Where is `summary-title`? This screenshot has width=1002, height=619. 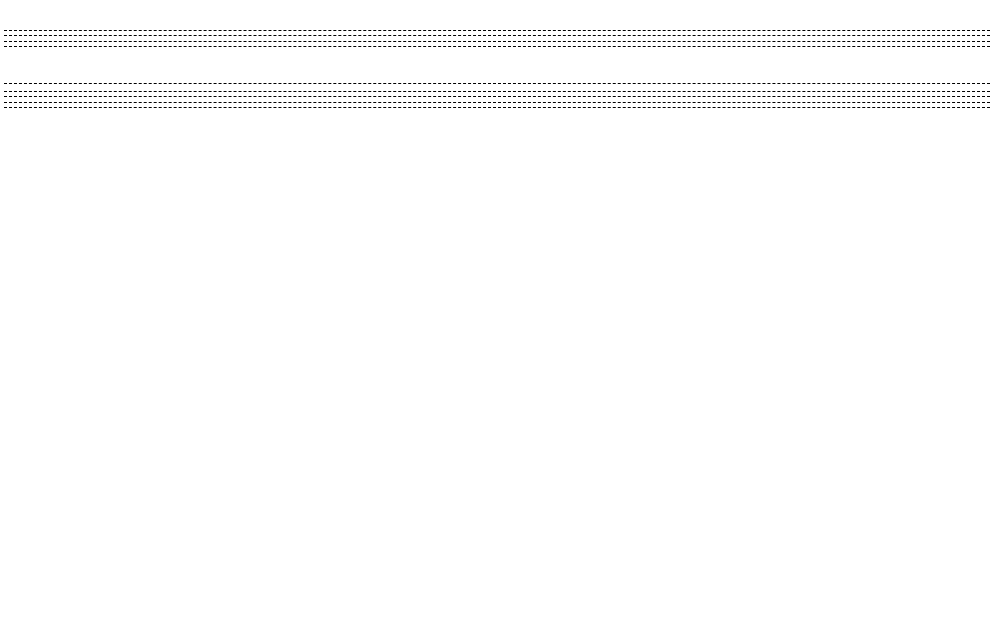 summary-title is located at coordinates (497, 12).